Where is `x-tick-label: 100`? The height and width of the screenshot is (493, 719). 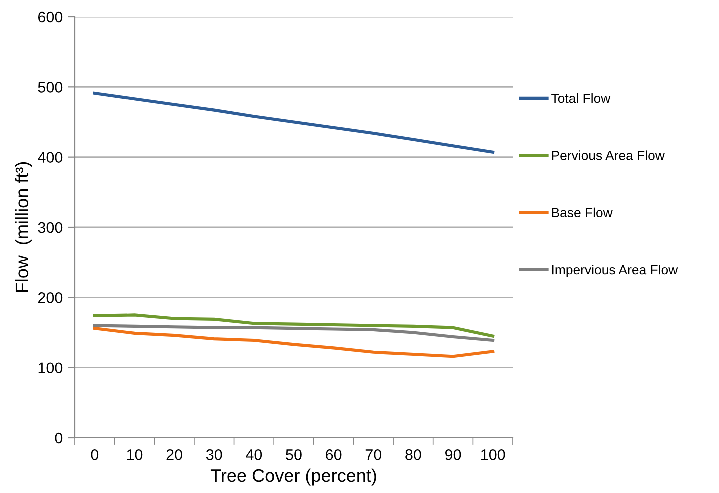
x-tick-label: 100 is located at coordinates (494, 455).